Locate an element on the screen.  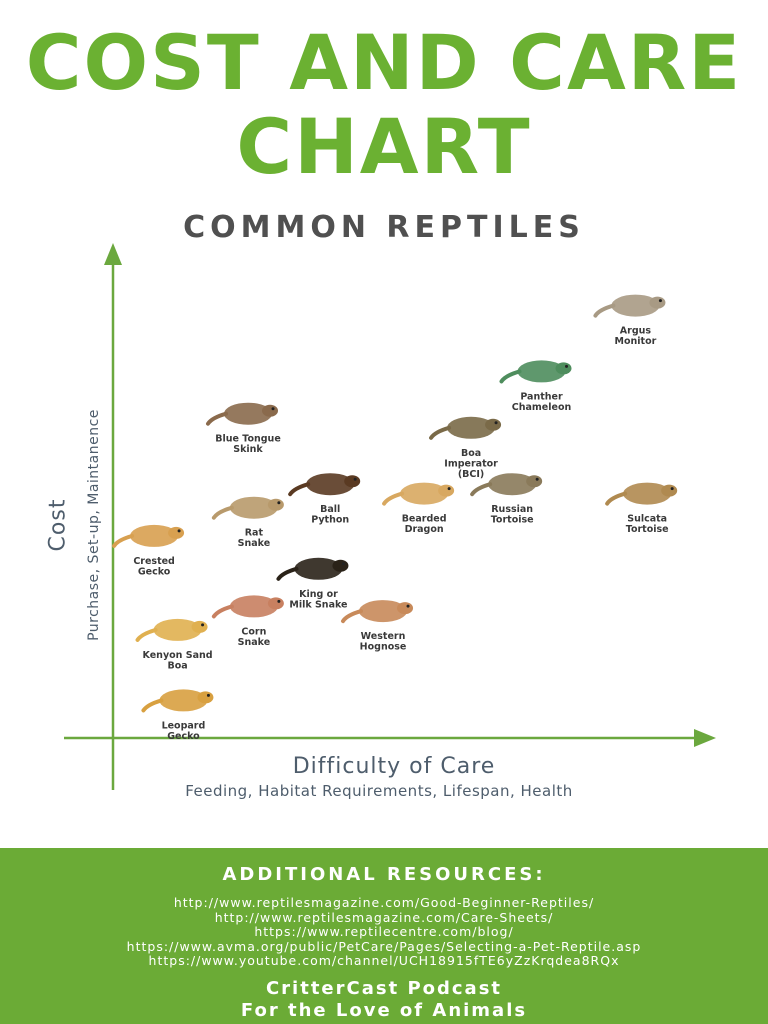
point-label-line: Bearded is located at coordinates (424, 519).